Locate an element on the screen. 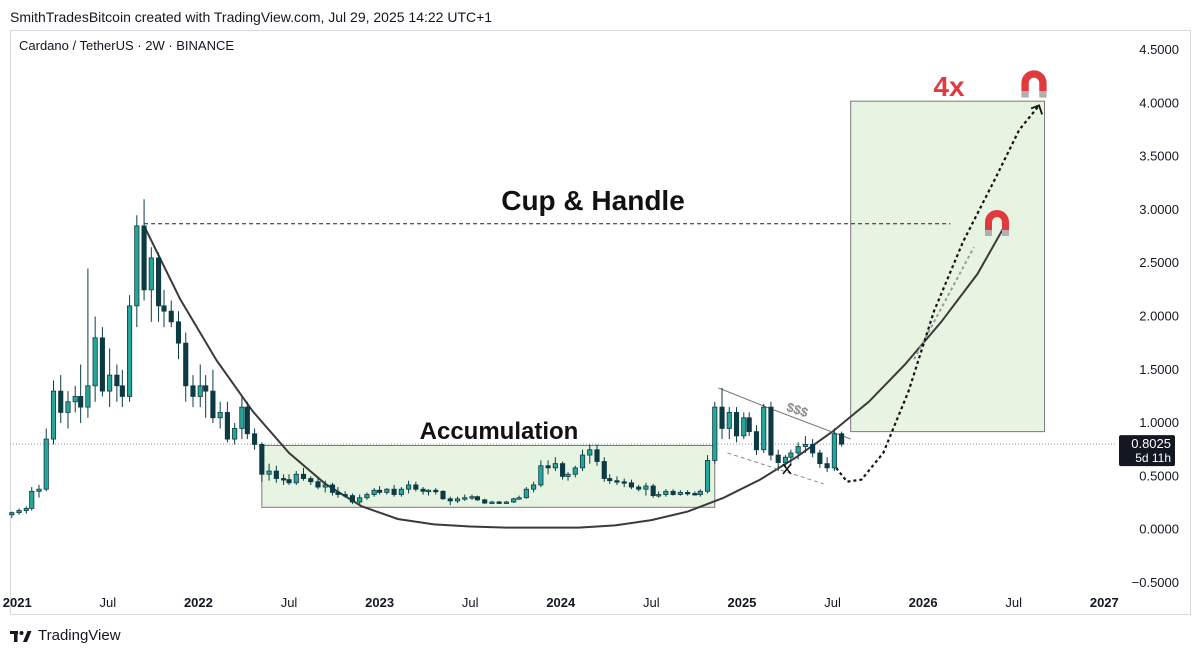  accumulation-layer is located at coordinates (488, 476).